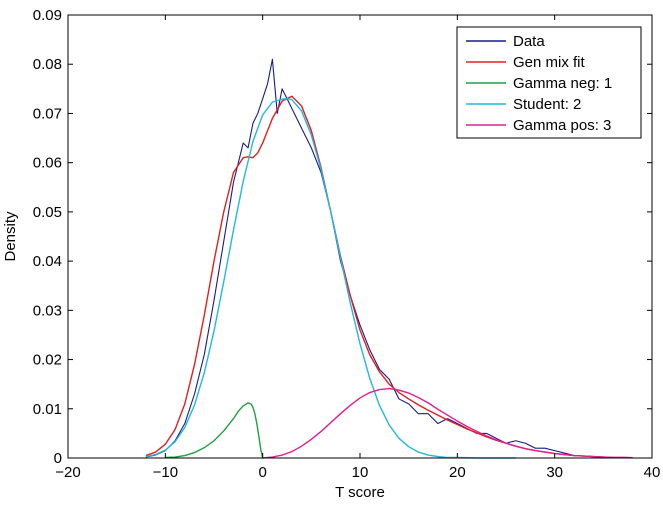  I want to click on y-tick-label: 0.03, so click(47, 310).